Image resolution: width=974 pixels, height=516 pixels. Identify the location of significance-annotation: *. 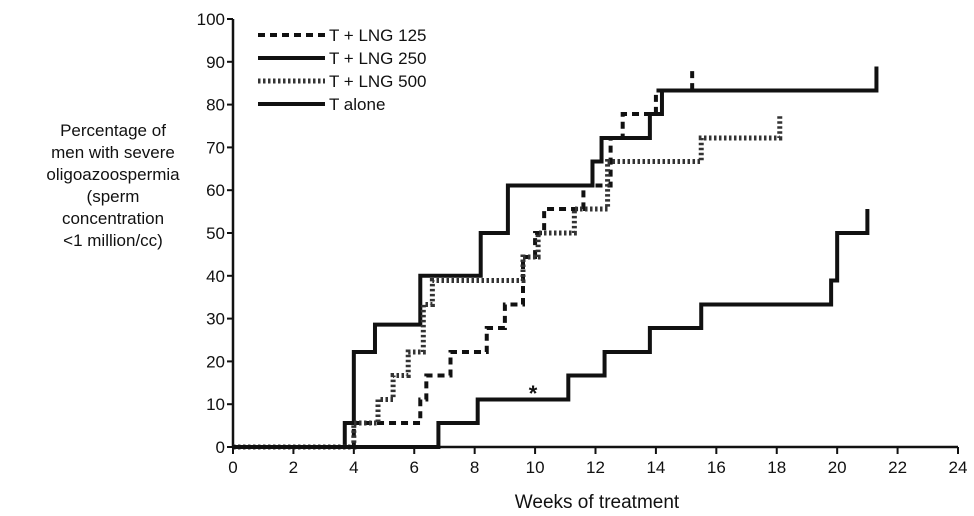
(533, 393).